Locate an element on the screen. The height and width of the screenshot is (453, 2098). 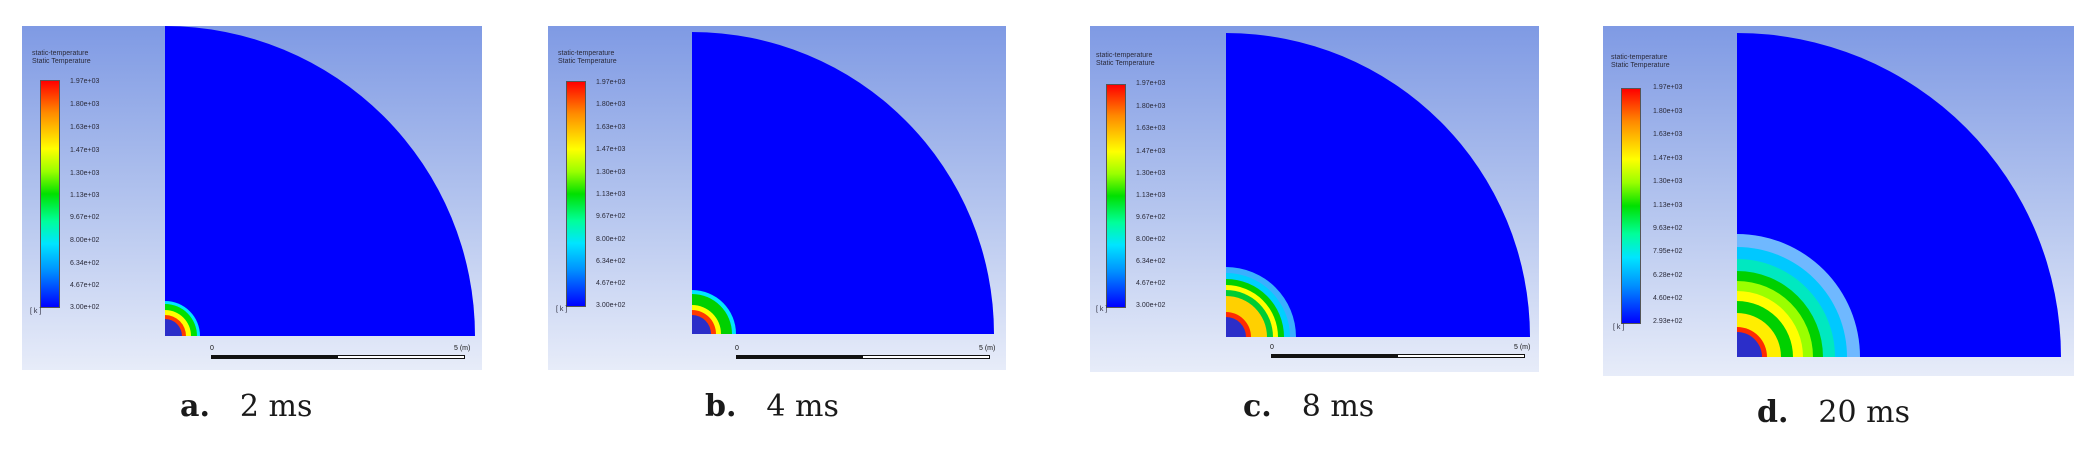
tick-label: 7.95e+02 is located at coordinates (1668, 251).